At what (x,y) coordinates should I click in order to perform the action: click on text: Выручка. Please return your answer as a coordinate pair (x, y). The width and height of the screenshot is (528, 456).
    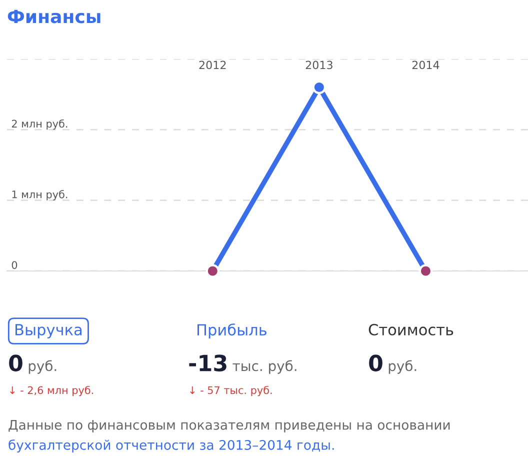
    Looking at the image, I should click on (49, 331).